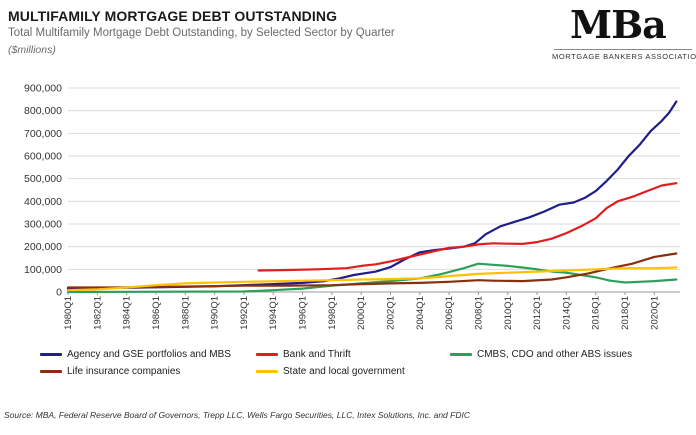 The height and width of the screenshot is (435, 696). Describe the element at coordinates (97, 313) in the screenshot. I see `x-tick-label: 1982Q1` at that location.